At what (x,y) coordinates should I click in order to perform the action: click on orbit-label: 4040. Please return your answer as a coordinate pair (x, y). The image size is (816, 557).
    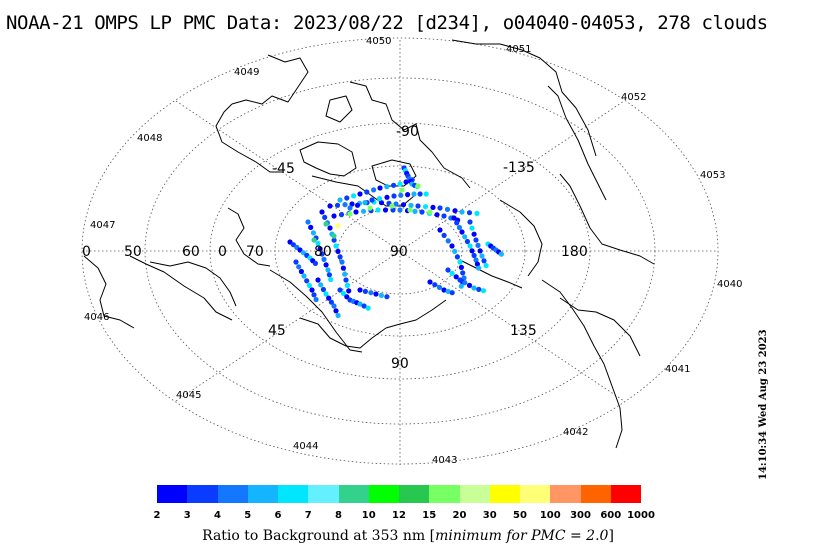
    Looking at the image, I should click on (729, 284).